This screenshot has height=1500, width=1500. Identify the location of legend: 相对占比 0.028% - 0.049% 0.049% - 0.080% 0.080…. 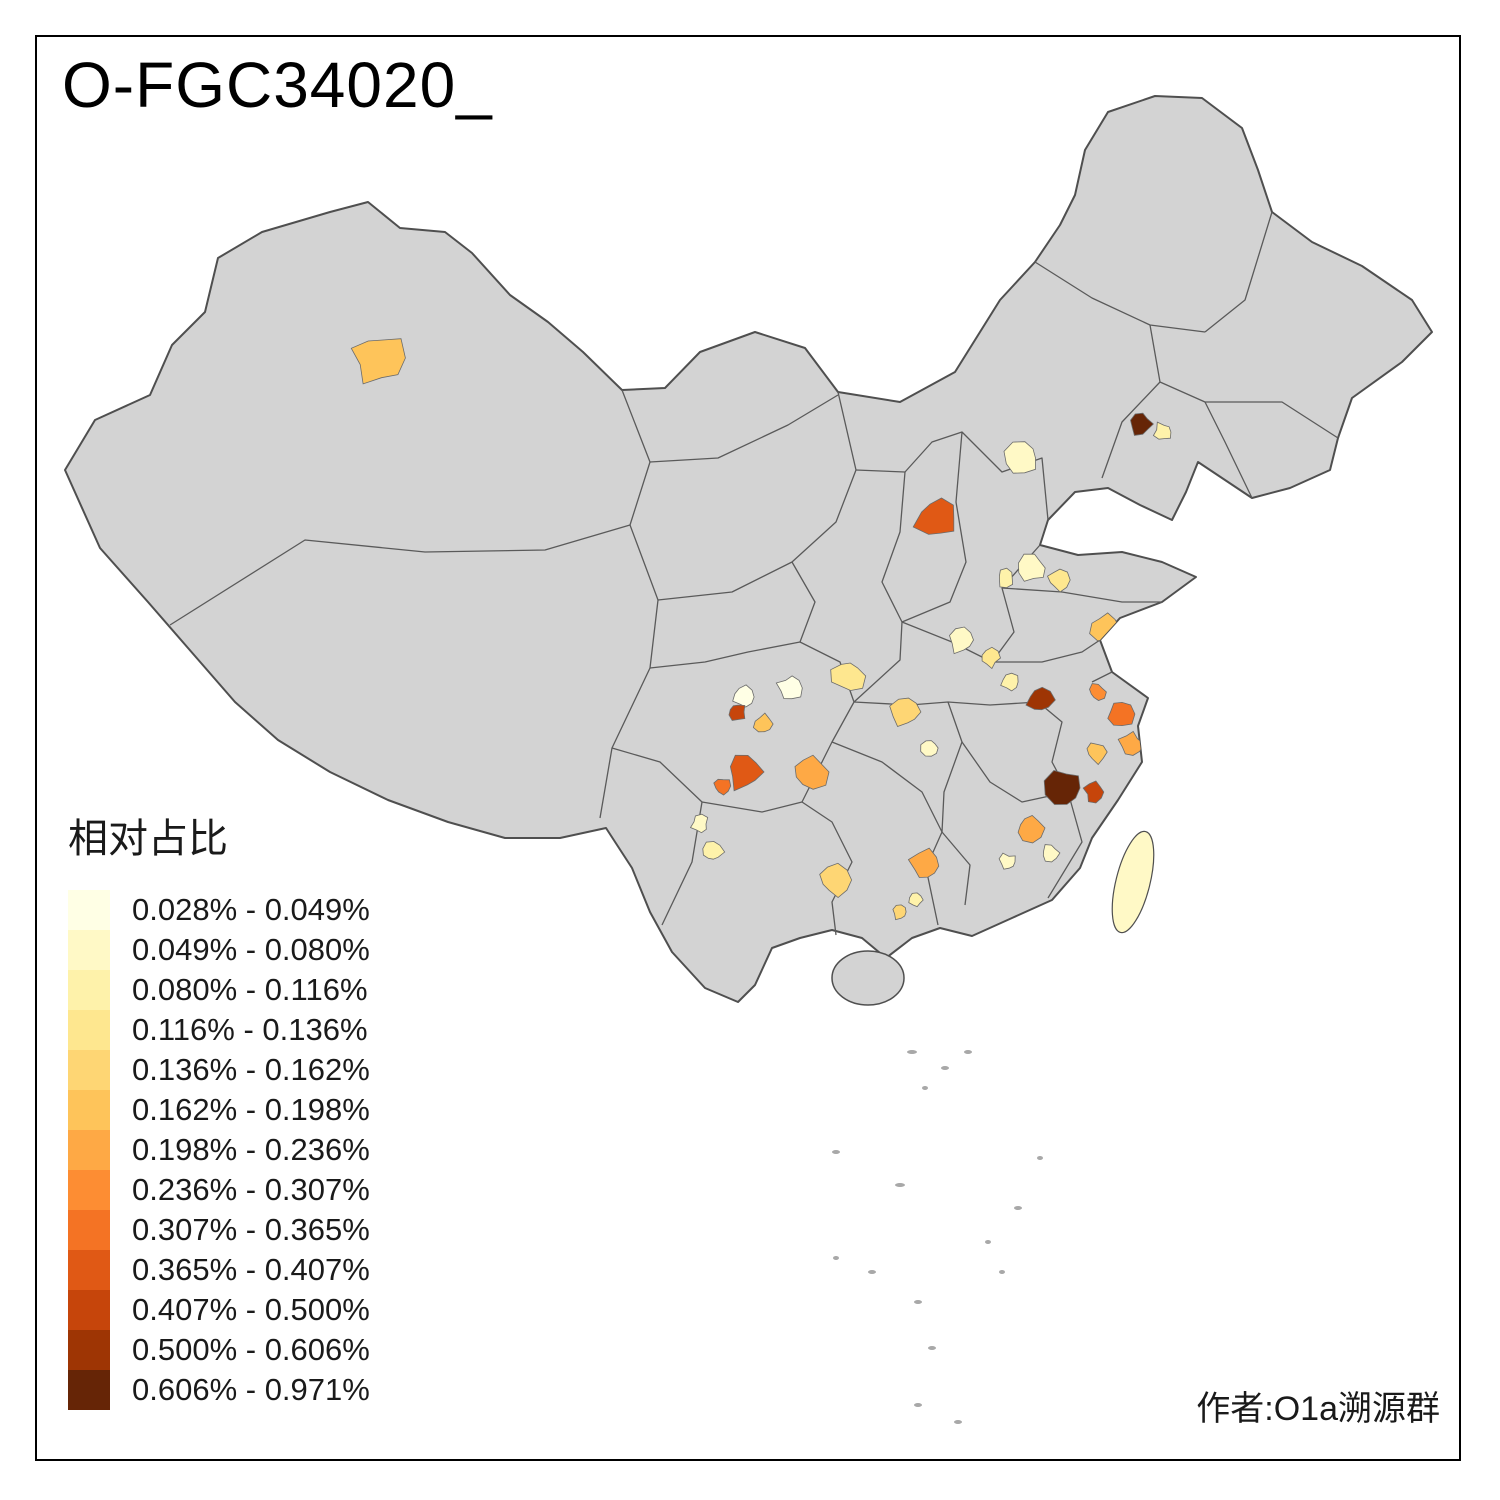
(219, 1108).